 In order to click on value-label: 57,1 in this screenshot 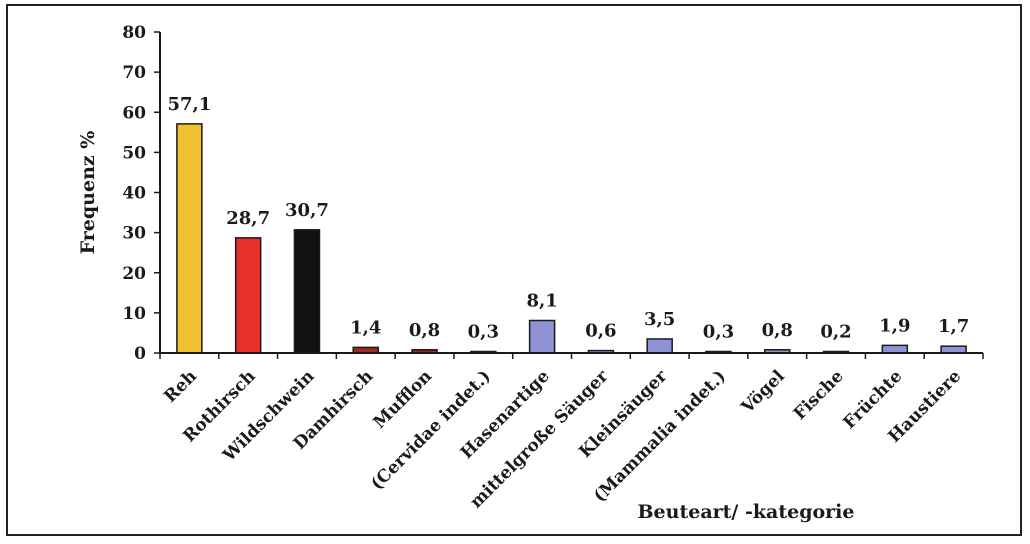, I will do `click(189, 104)`.